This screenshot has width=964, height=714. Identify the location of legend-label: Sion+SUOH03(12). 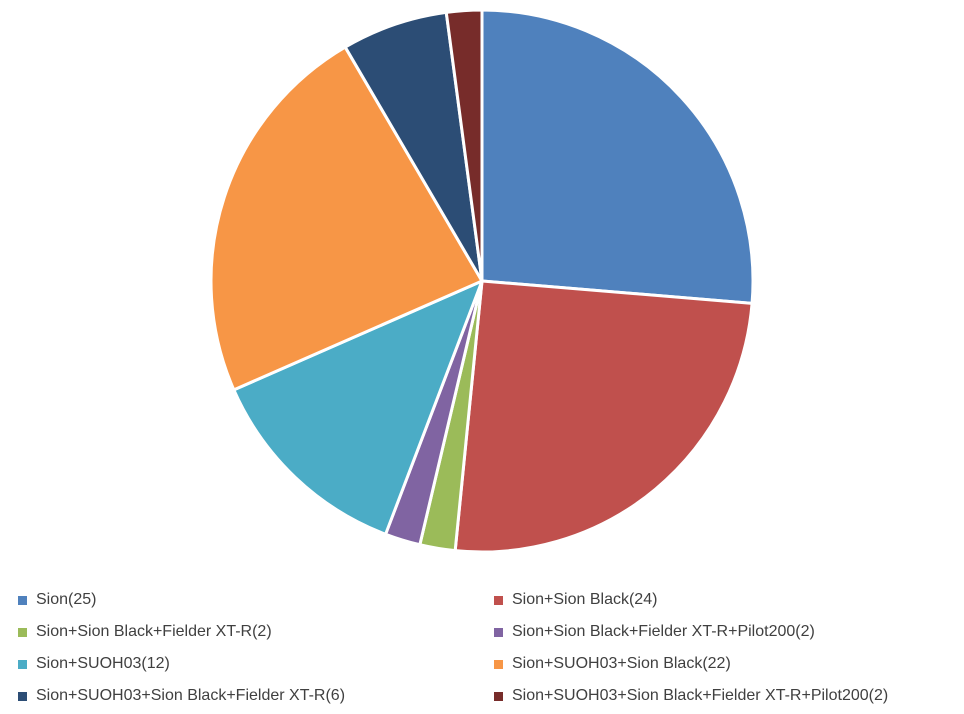
(103, 663).